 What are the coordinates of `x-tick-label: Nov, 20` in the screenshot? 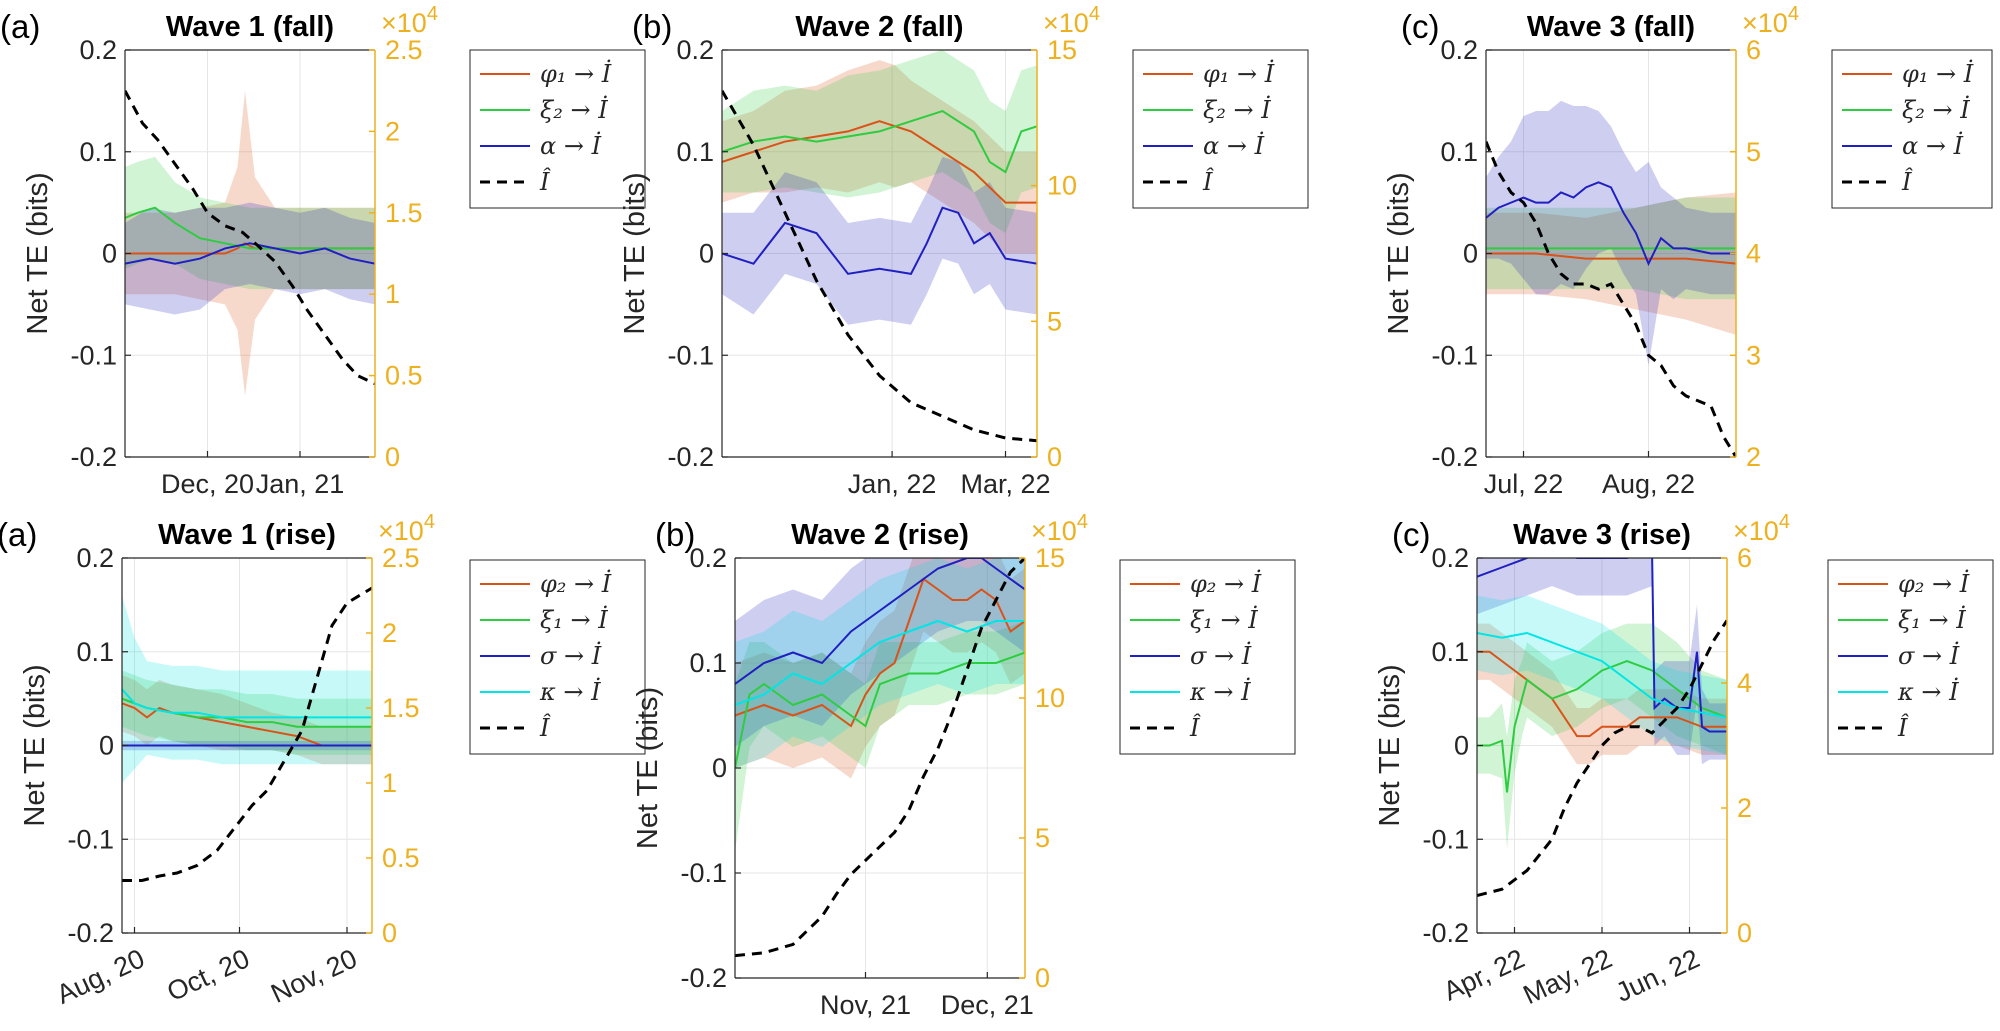 It's located at (313, 976).